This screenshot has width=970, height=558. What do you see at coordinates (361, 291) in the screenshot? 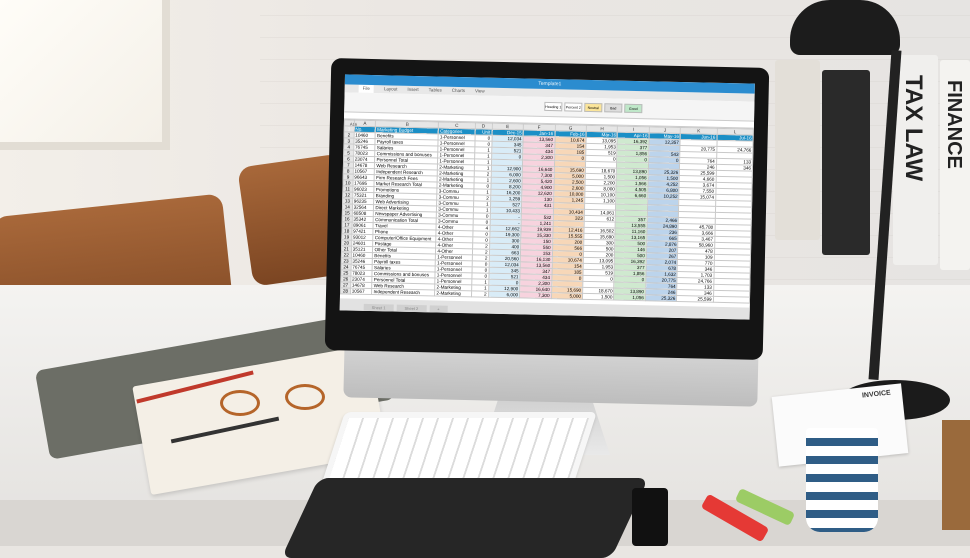
I see `cell: 10567` at bounding box center [361, 291].